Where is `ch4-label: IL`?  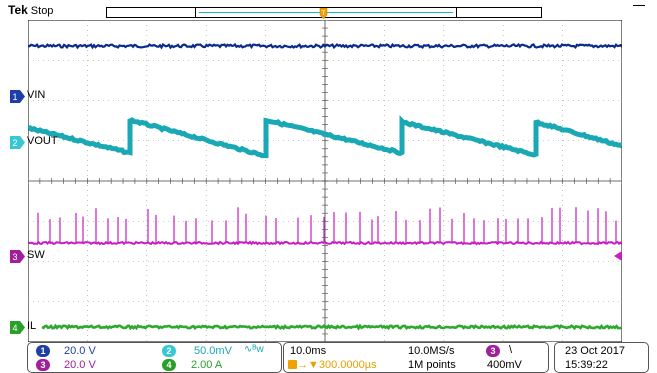 ch4-label: IL is located at coordinates (32, 326).